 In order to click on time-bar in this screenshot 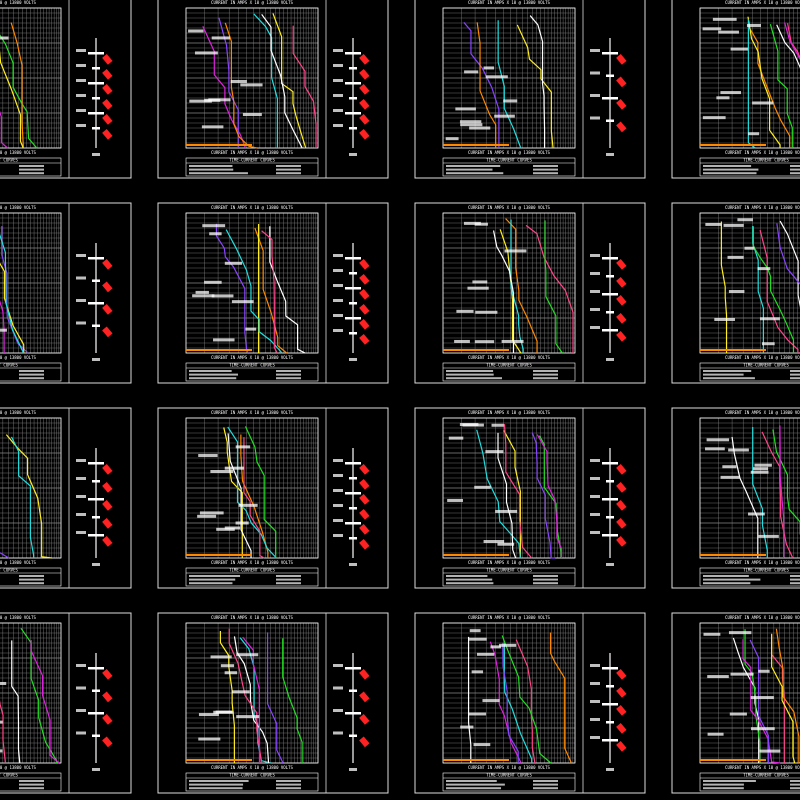, I will do `click(476, 555)`.